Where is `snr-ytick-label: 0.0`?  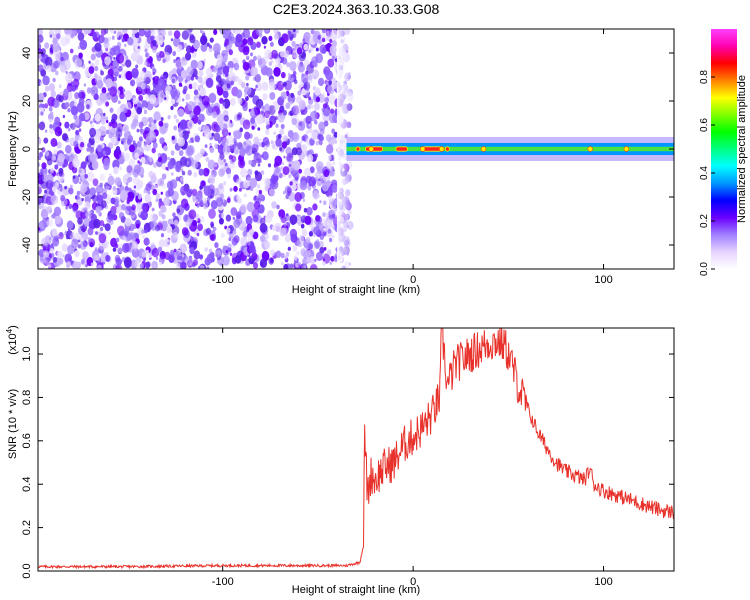 snr-ytick-label: 0.0 is located at coordinates (27, 570).